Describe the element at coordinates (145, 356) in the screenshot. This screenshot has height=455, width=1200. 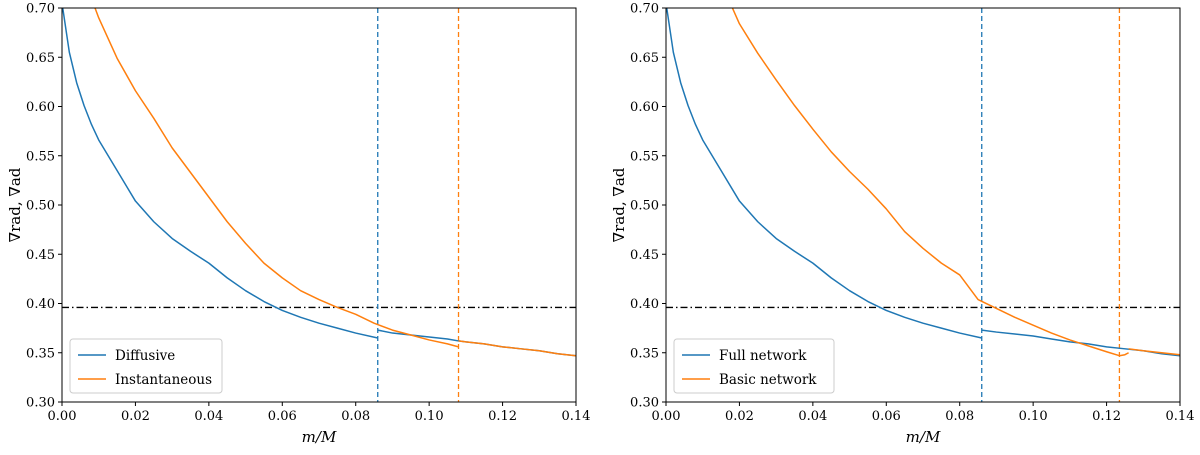
I see `legend-entry: Diffusive` at that location.